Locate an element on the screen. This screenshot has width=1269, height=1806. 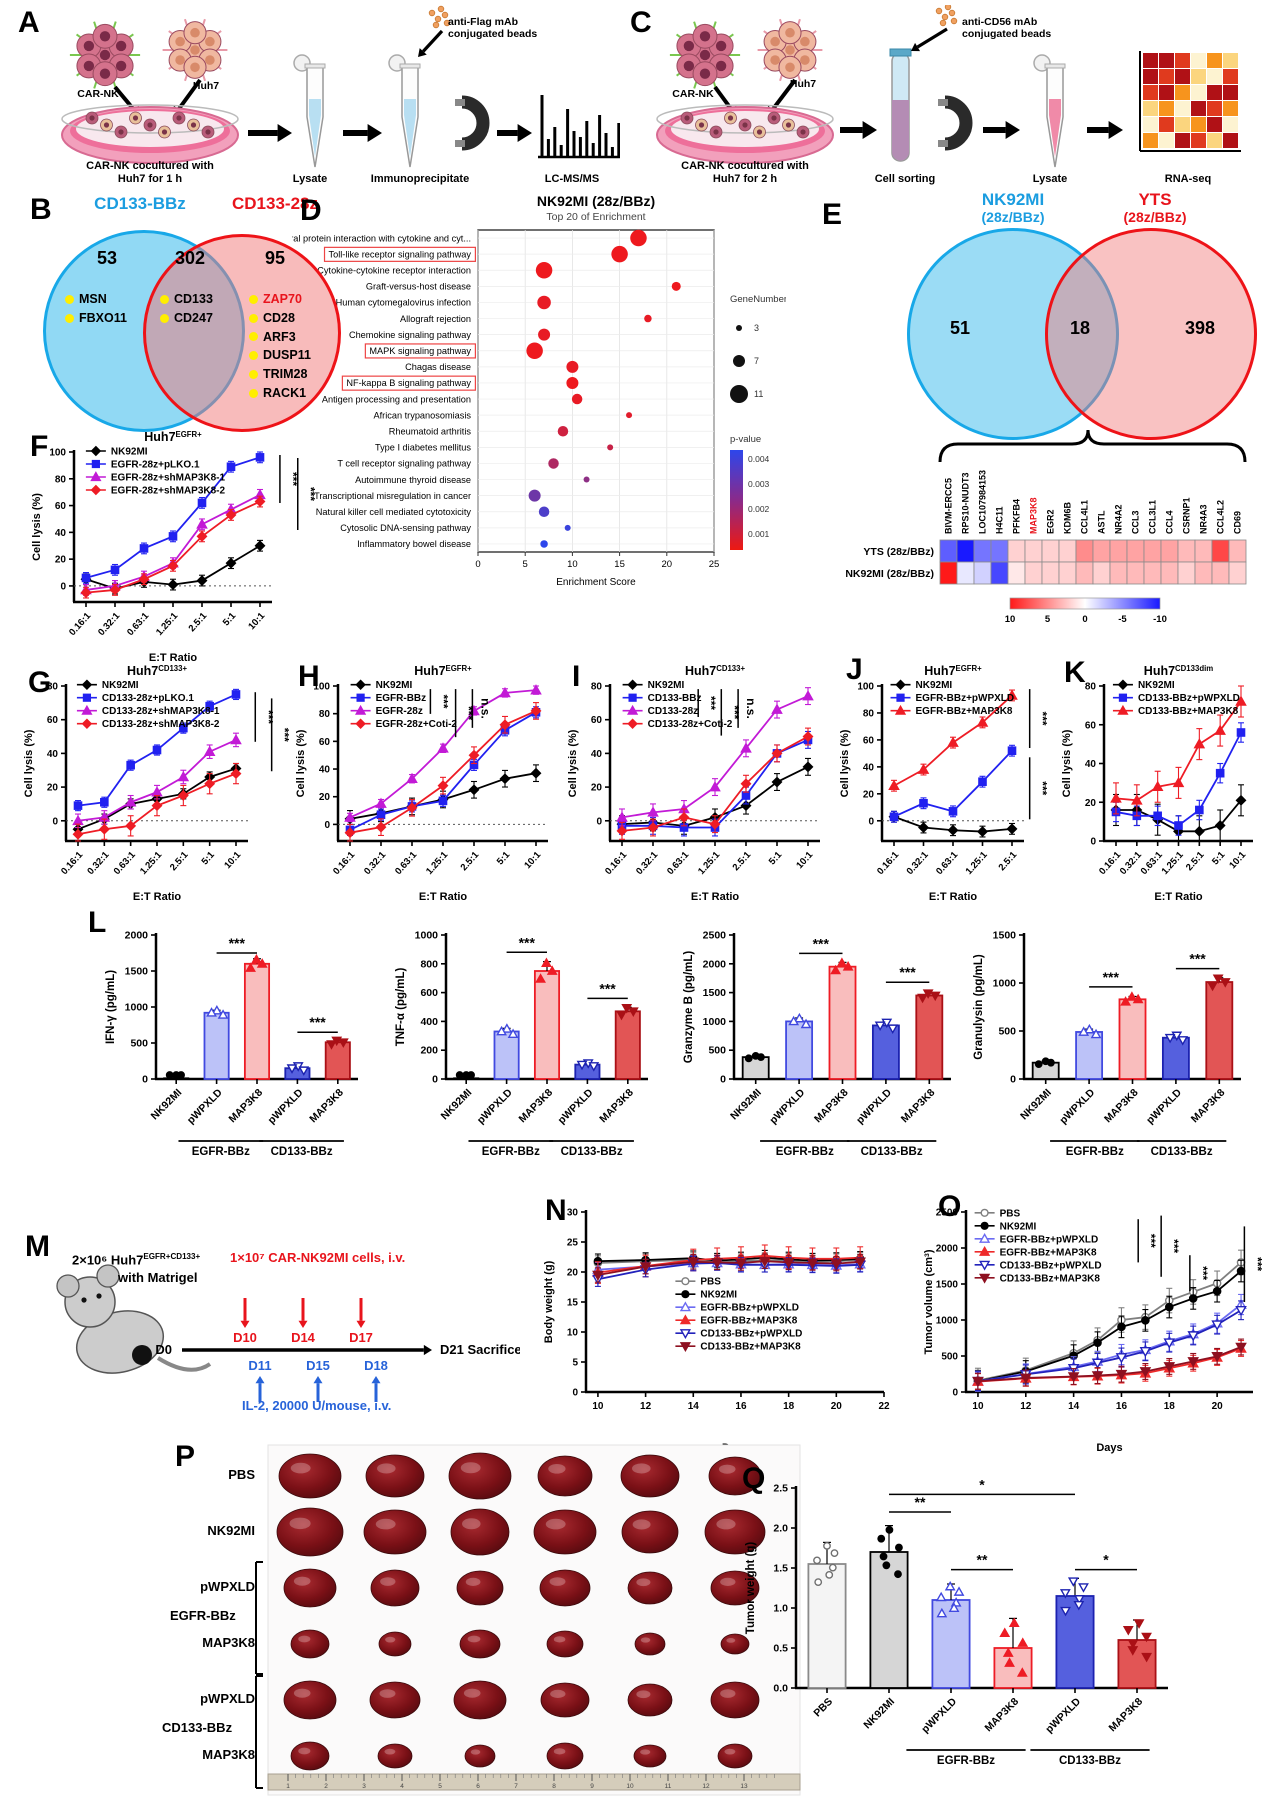
panel-o-label: O is located at coordinates (950, 1206).